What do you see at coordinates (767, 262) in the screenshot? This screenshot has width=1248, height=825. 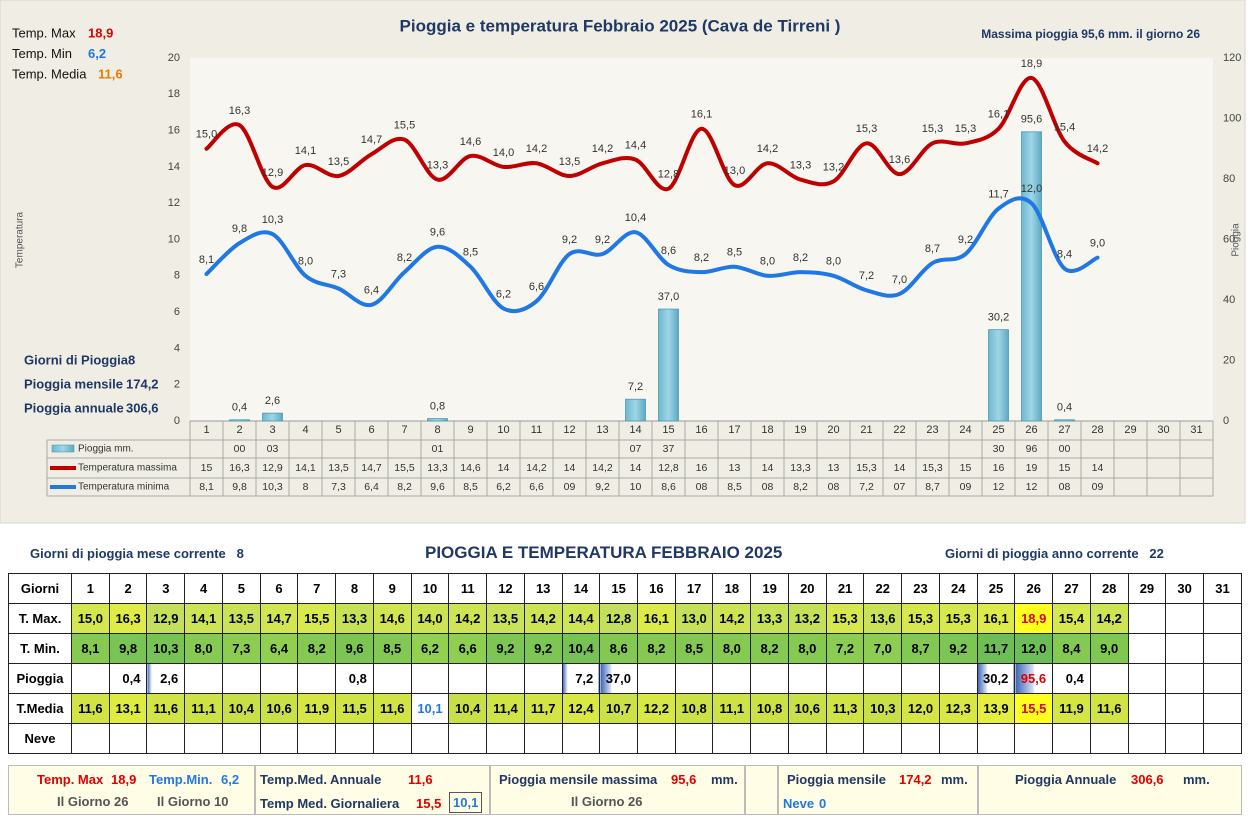 I see `point-label: 8,0` at bounding box center [767, 262].